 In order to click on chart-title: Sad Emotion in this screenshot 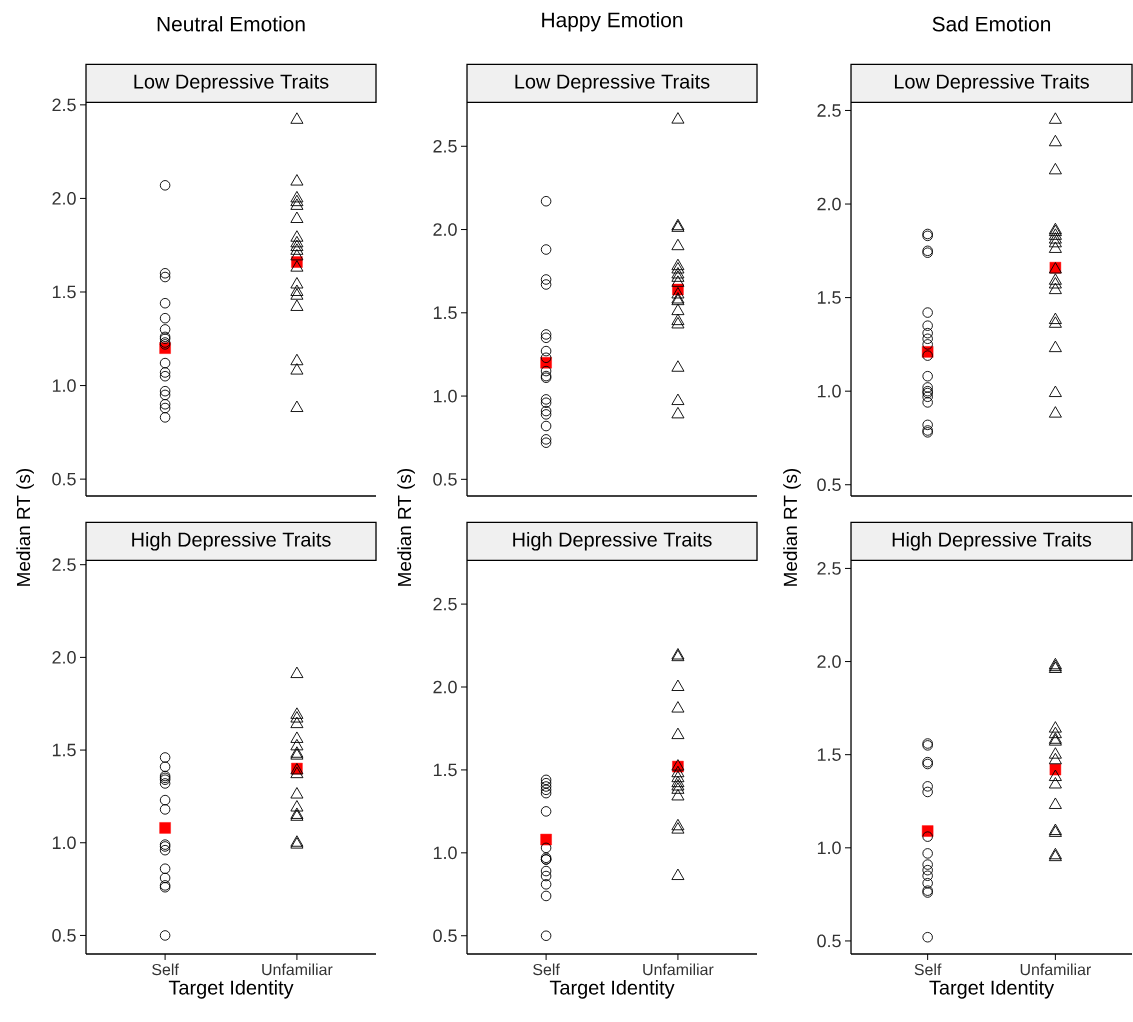, I will do `click(991, 24)`.